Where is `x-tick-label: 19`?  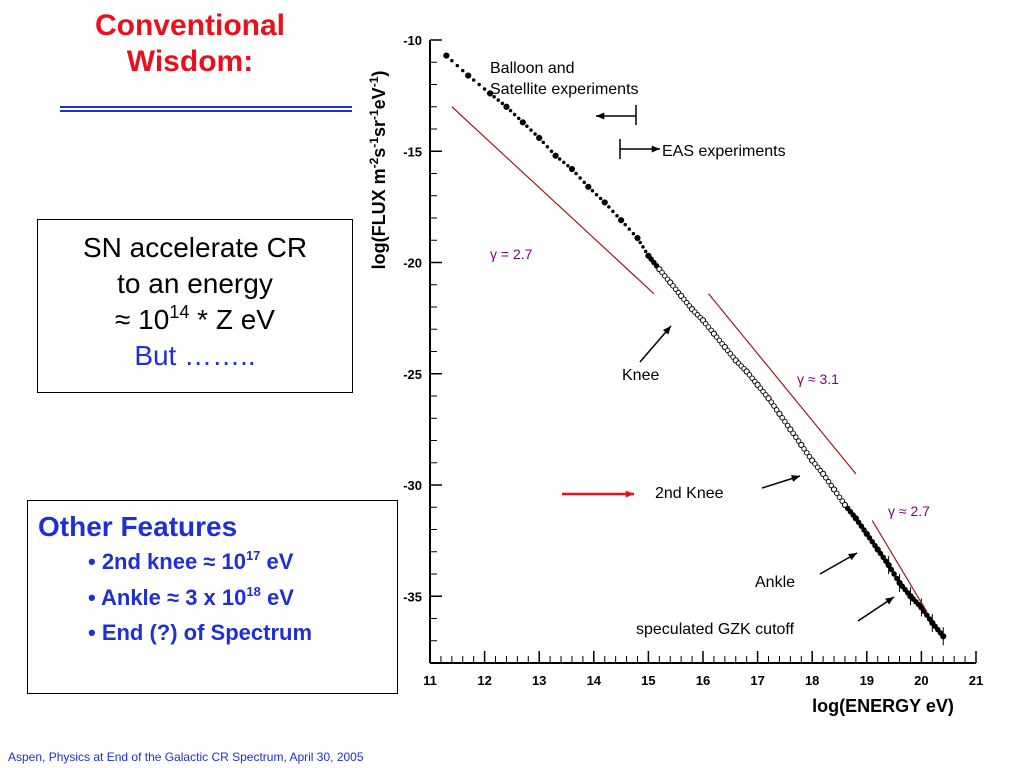
x-tick-label: 19 is located at coordinates (867, 680).